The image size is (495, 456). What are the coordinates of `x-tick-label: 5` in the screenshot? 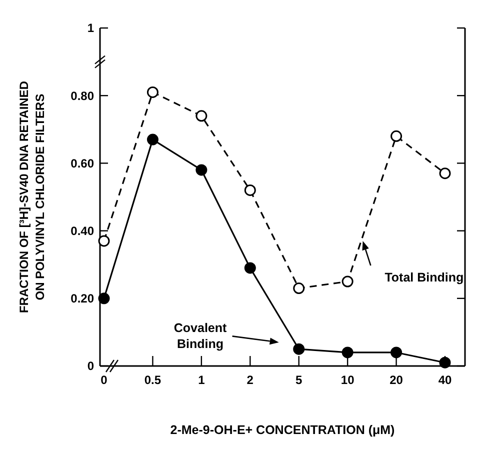 It's located at (299, 380).